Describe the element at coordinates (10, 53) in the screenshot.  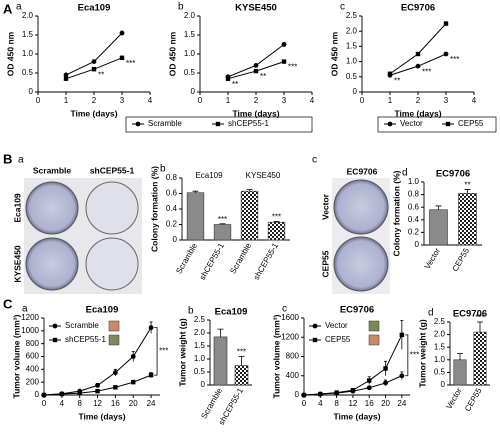
I see `y-axis-label: OD 450 nm` at that location.